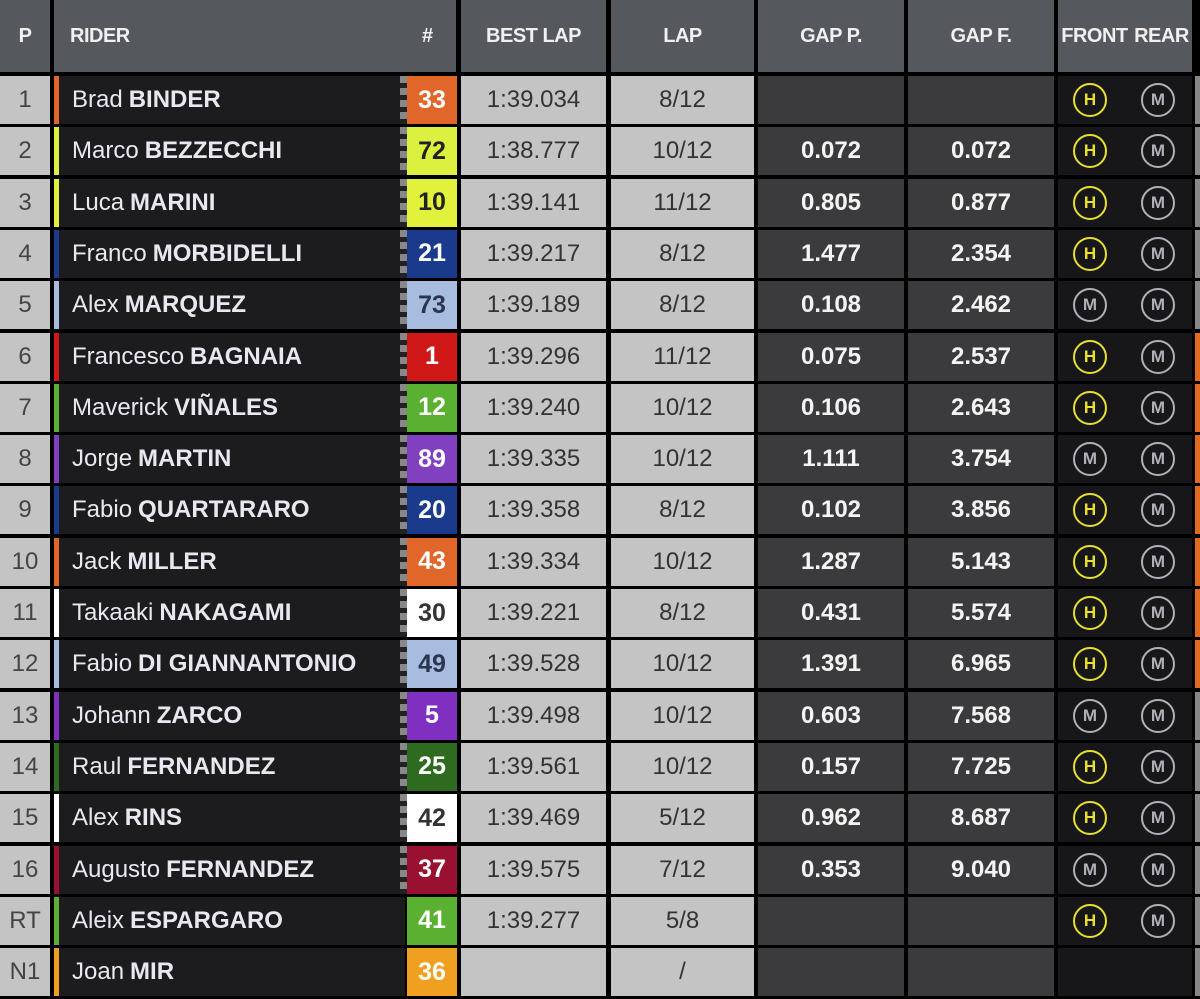 Image resolution: width=1200 pixels, height=999 pixels. I want to click on position: 3, so click(25, 202).